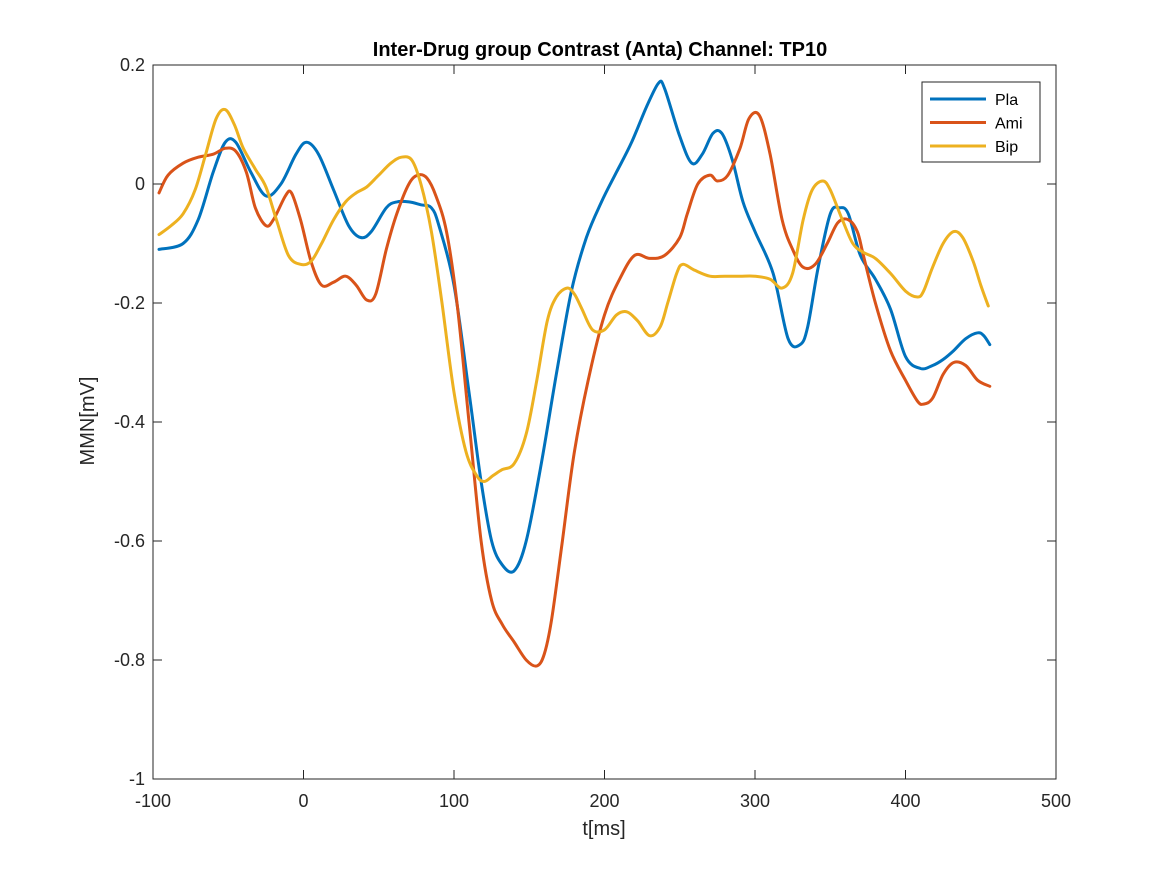 The image size is (1167, 875). I want to click on x-tick-label: -100, so click(153, 801).